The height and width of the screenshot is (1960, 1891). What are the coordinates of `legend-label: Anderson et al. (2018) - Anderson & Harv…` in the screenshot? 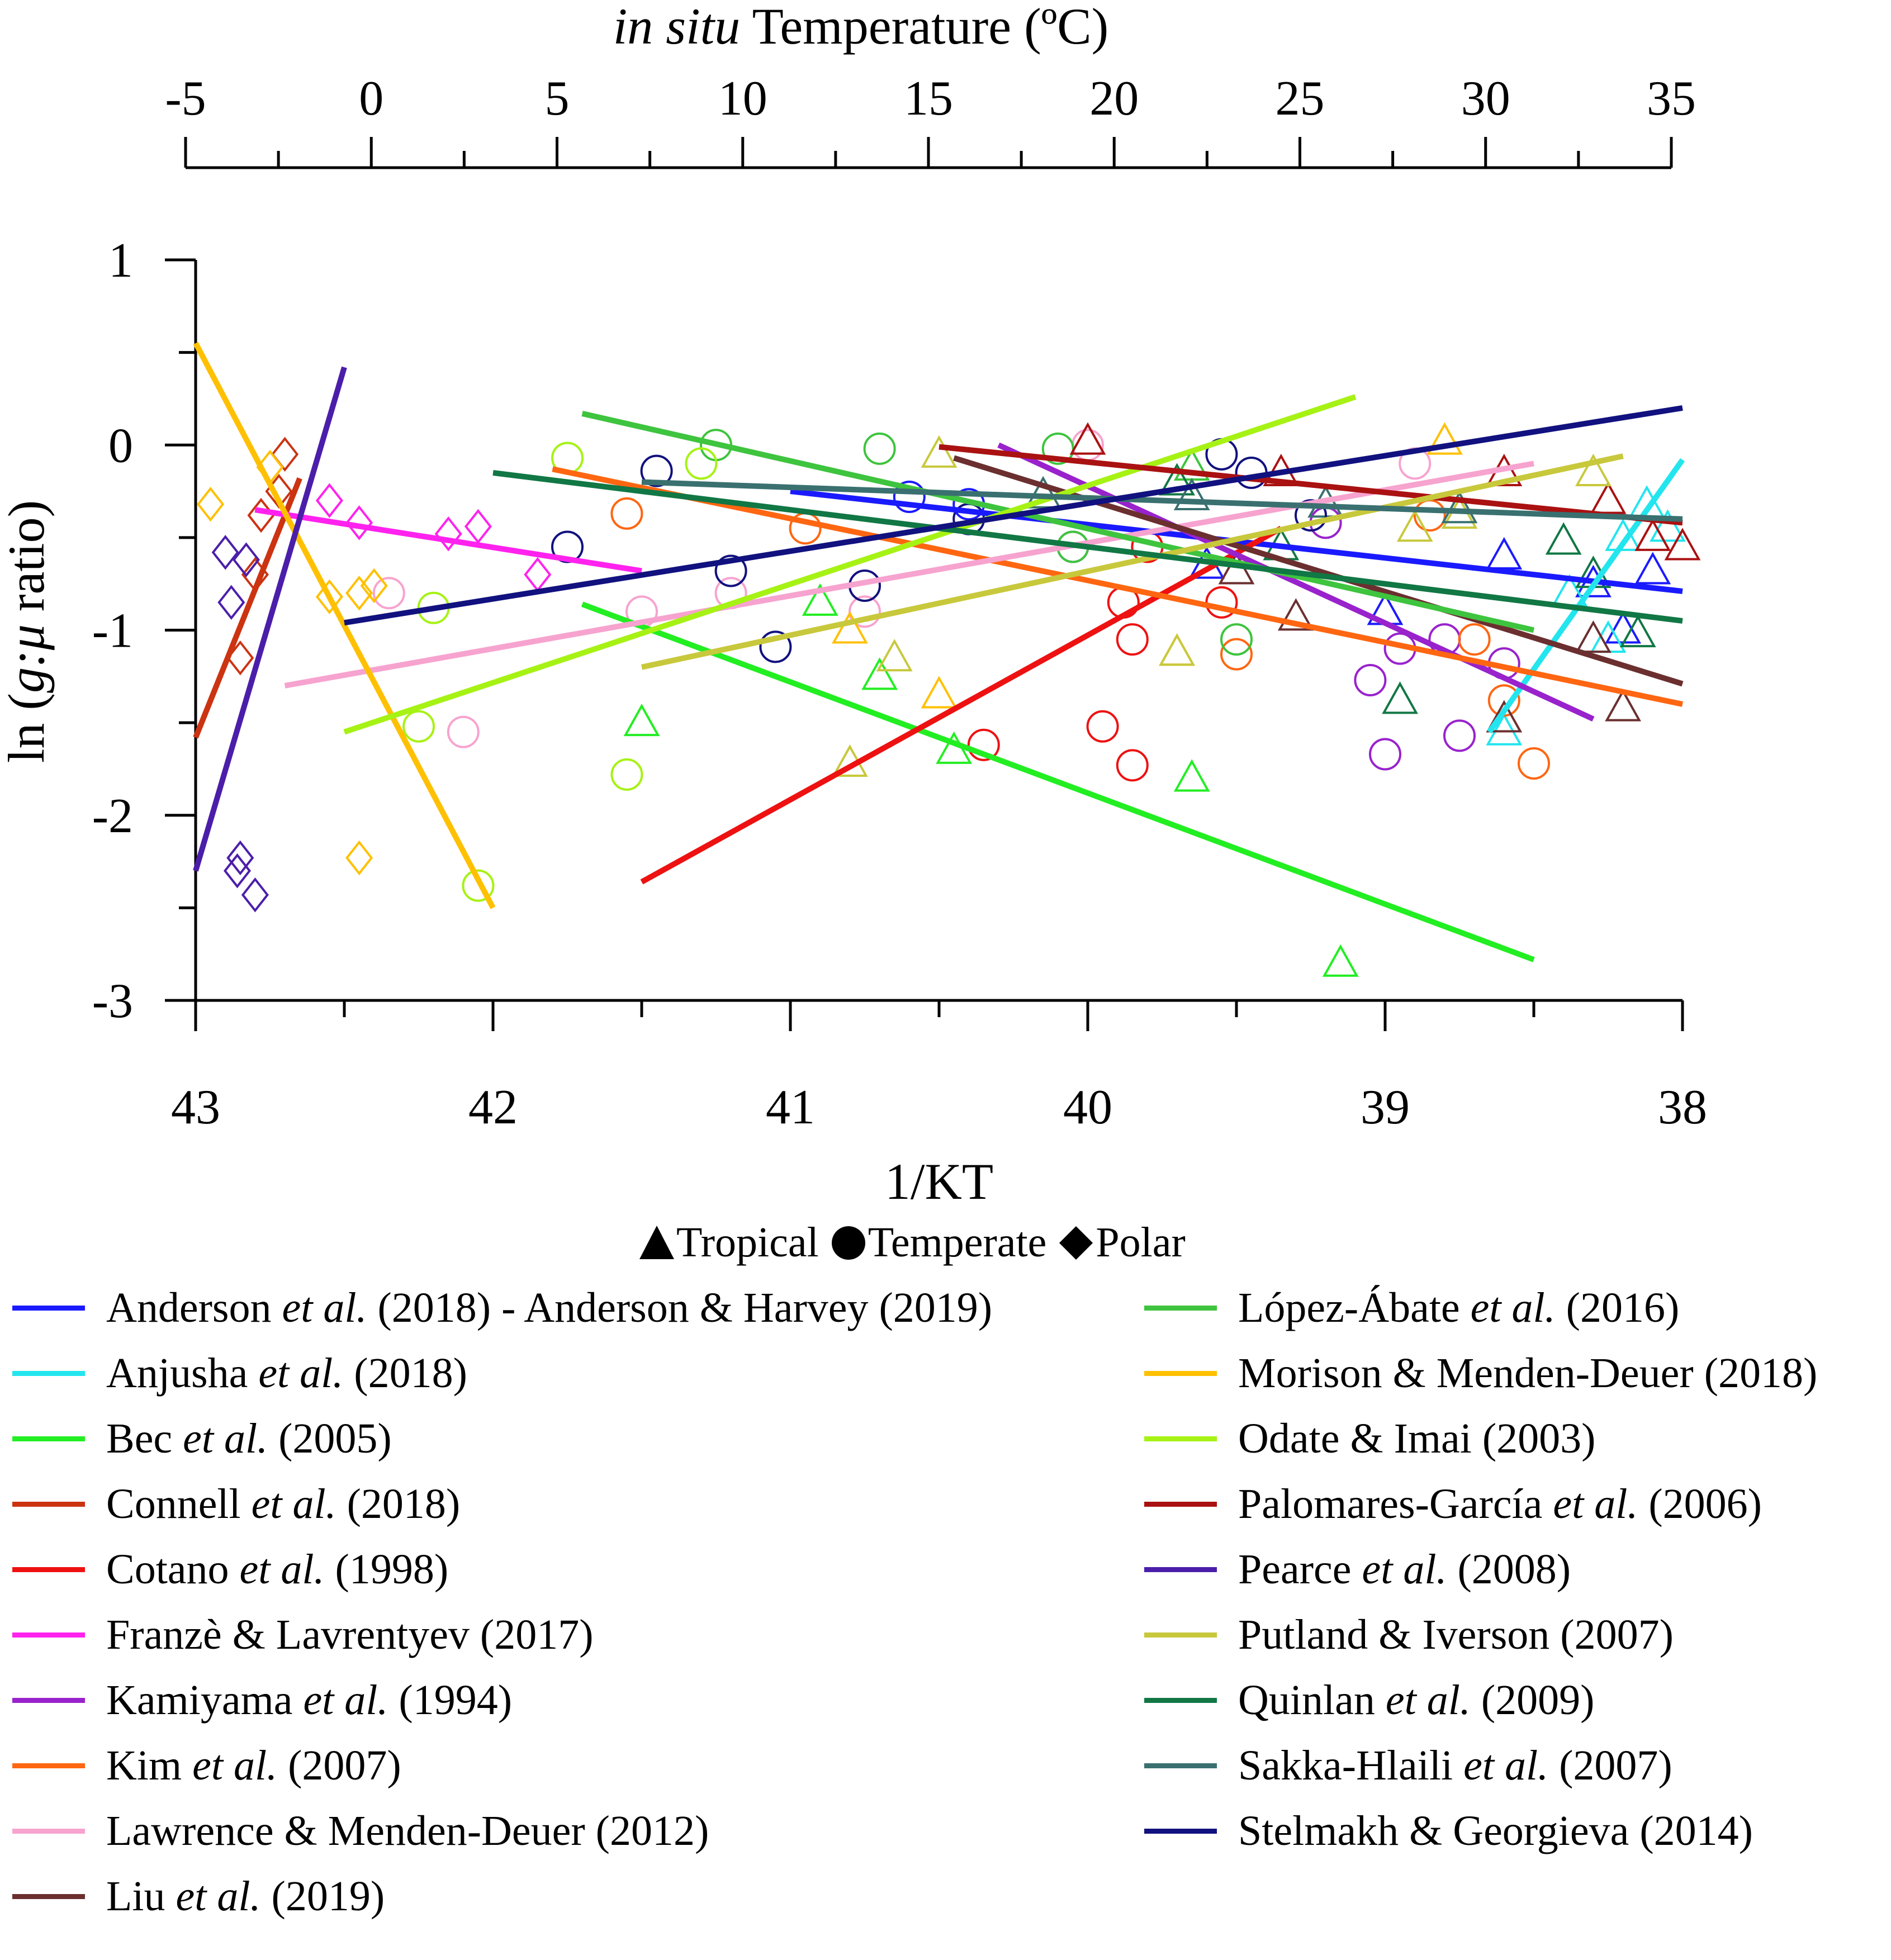 It's located at (549, 1307).